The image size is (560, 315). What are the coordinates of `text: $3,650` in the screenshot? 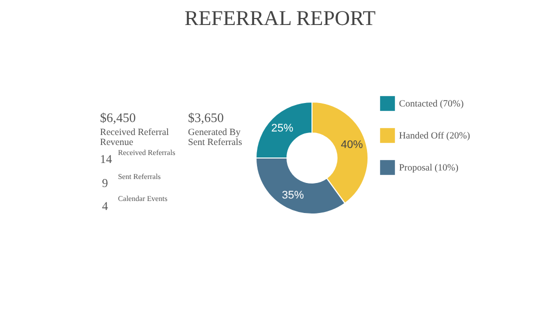 It's located at (206, 117).